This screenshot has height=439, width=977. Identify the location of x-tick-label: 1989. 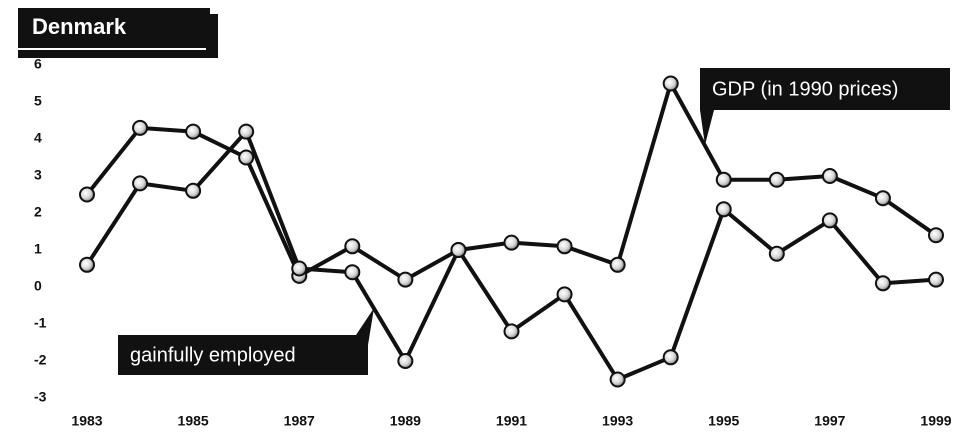
(405, 421).